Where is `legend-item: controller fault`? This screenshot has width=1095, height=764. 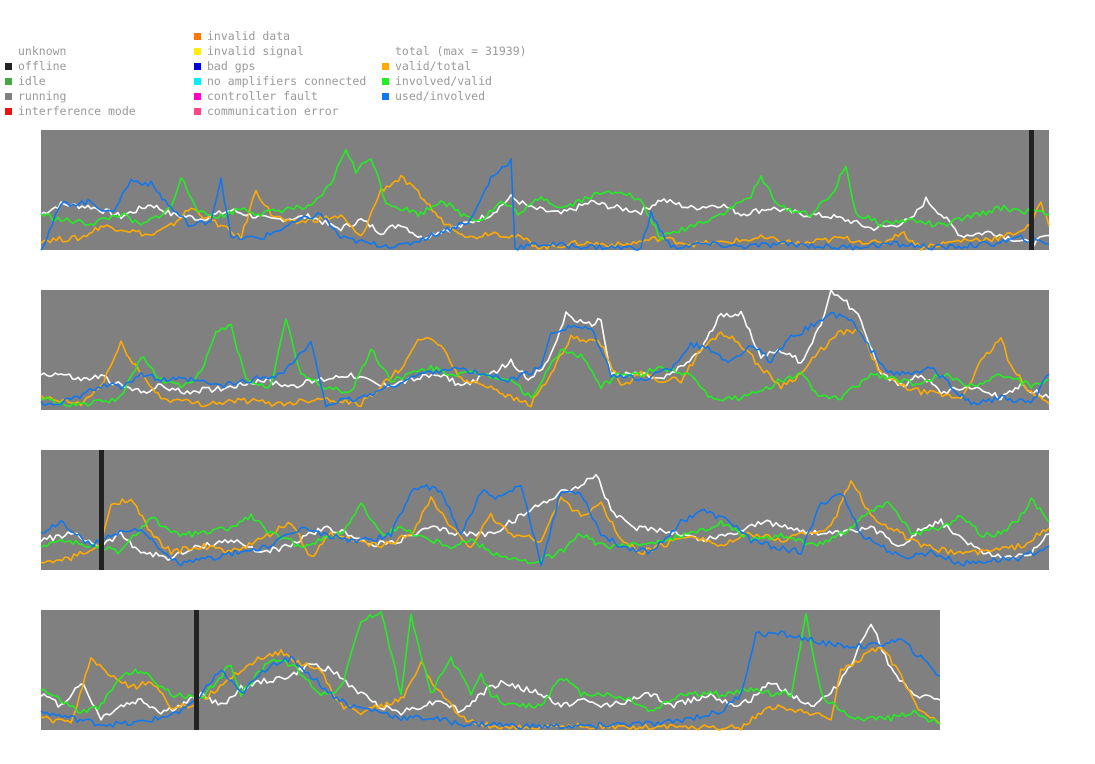
legend-item: controller fault is located at coordinates (280, 96).